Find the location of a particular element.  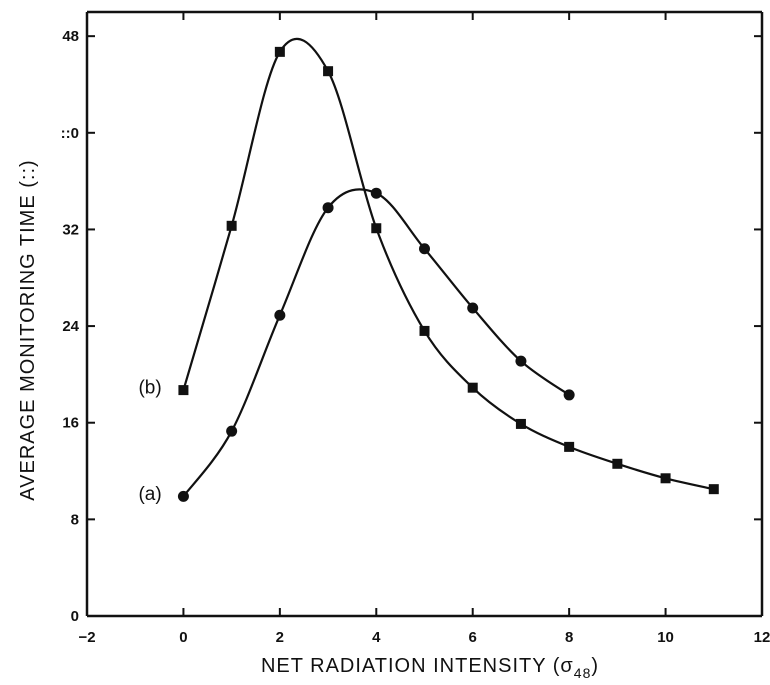

x-tick-label: 8 is located at coordinates (569, 637).